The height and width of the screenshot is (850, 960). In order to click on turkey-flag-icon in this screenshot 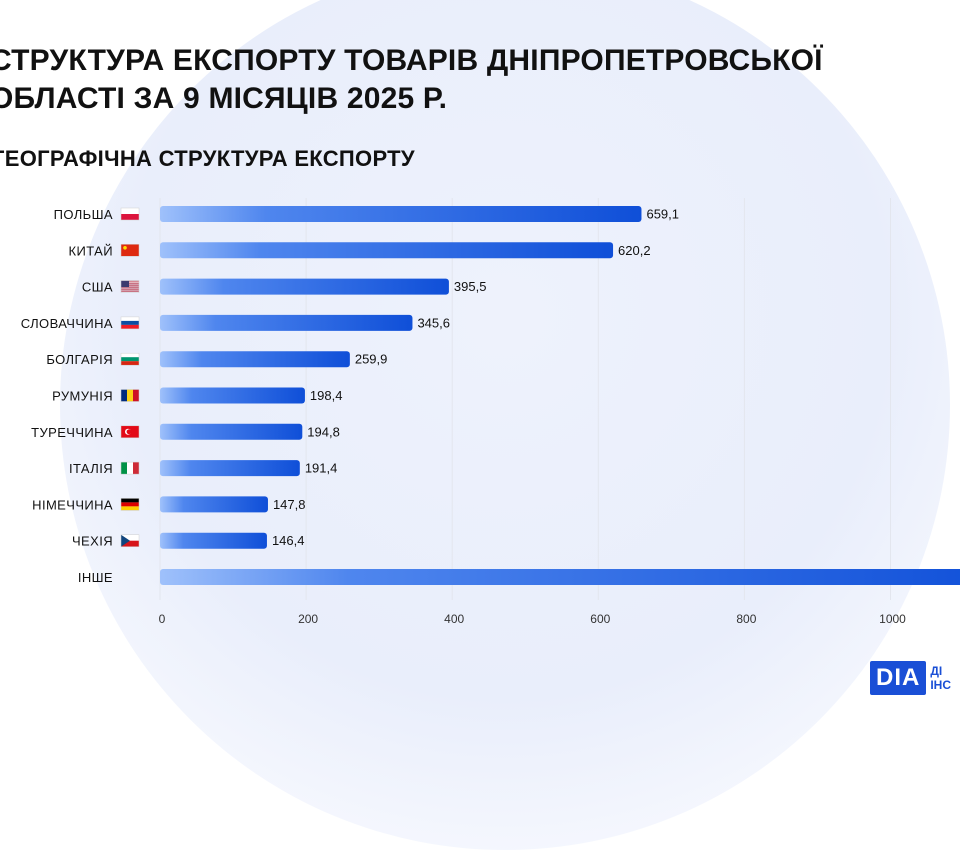, I will do `click(130, 432)`.